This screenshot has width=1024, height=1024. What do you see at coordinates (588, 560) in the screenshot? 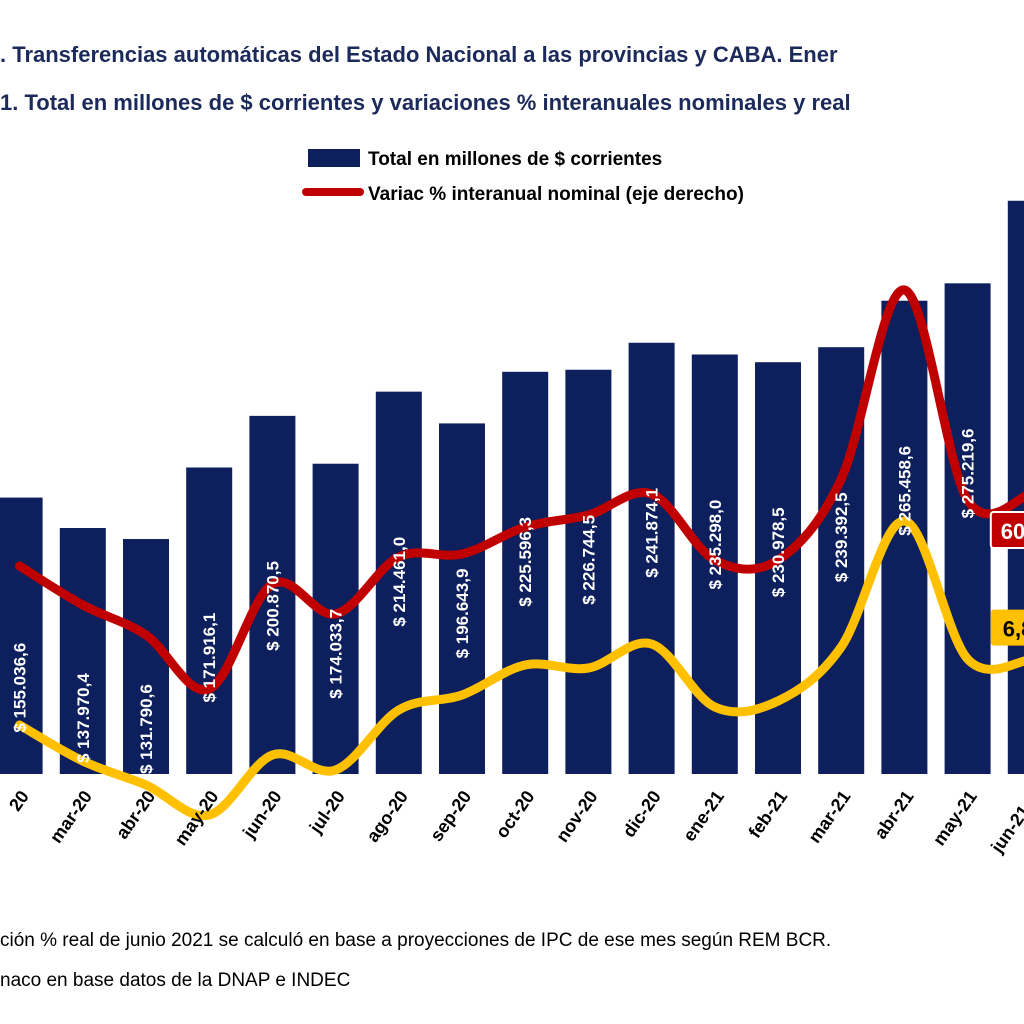
I see `bar-label-nov-20: $ 226.744,5` at bounding box center [588, 560].